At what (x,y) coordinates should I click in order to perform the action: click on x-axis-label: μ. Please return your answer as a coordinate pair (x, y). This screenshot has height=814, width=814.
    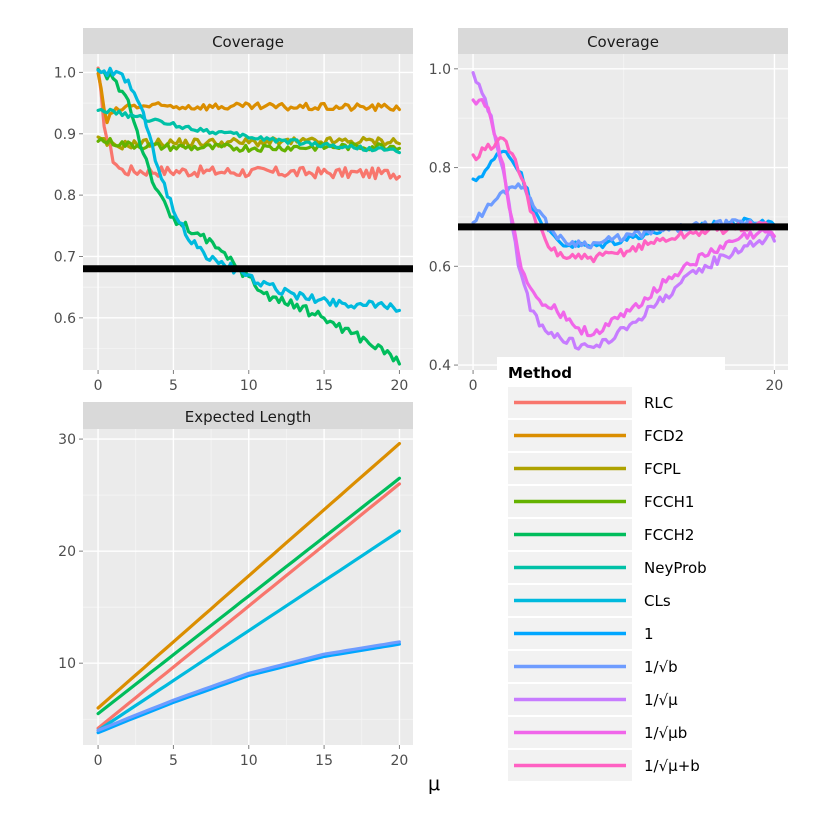
    Looking at the image, I should click on (434, 784).